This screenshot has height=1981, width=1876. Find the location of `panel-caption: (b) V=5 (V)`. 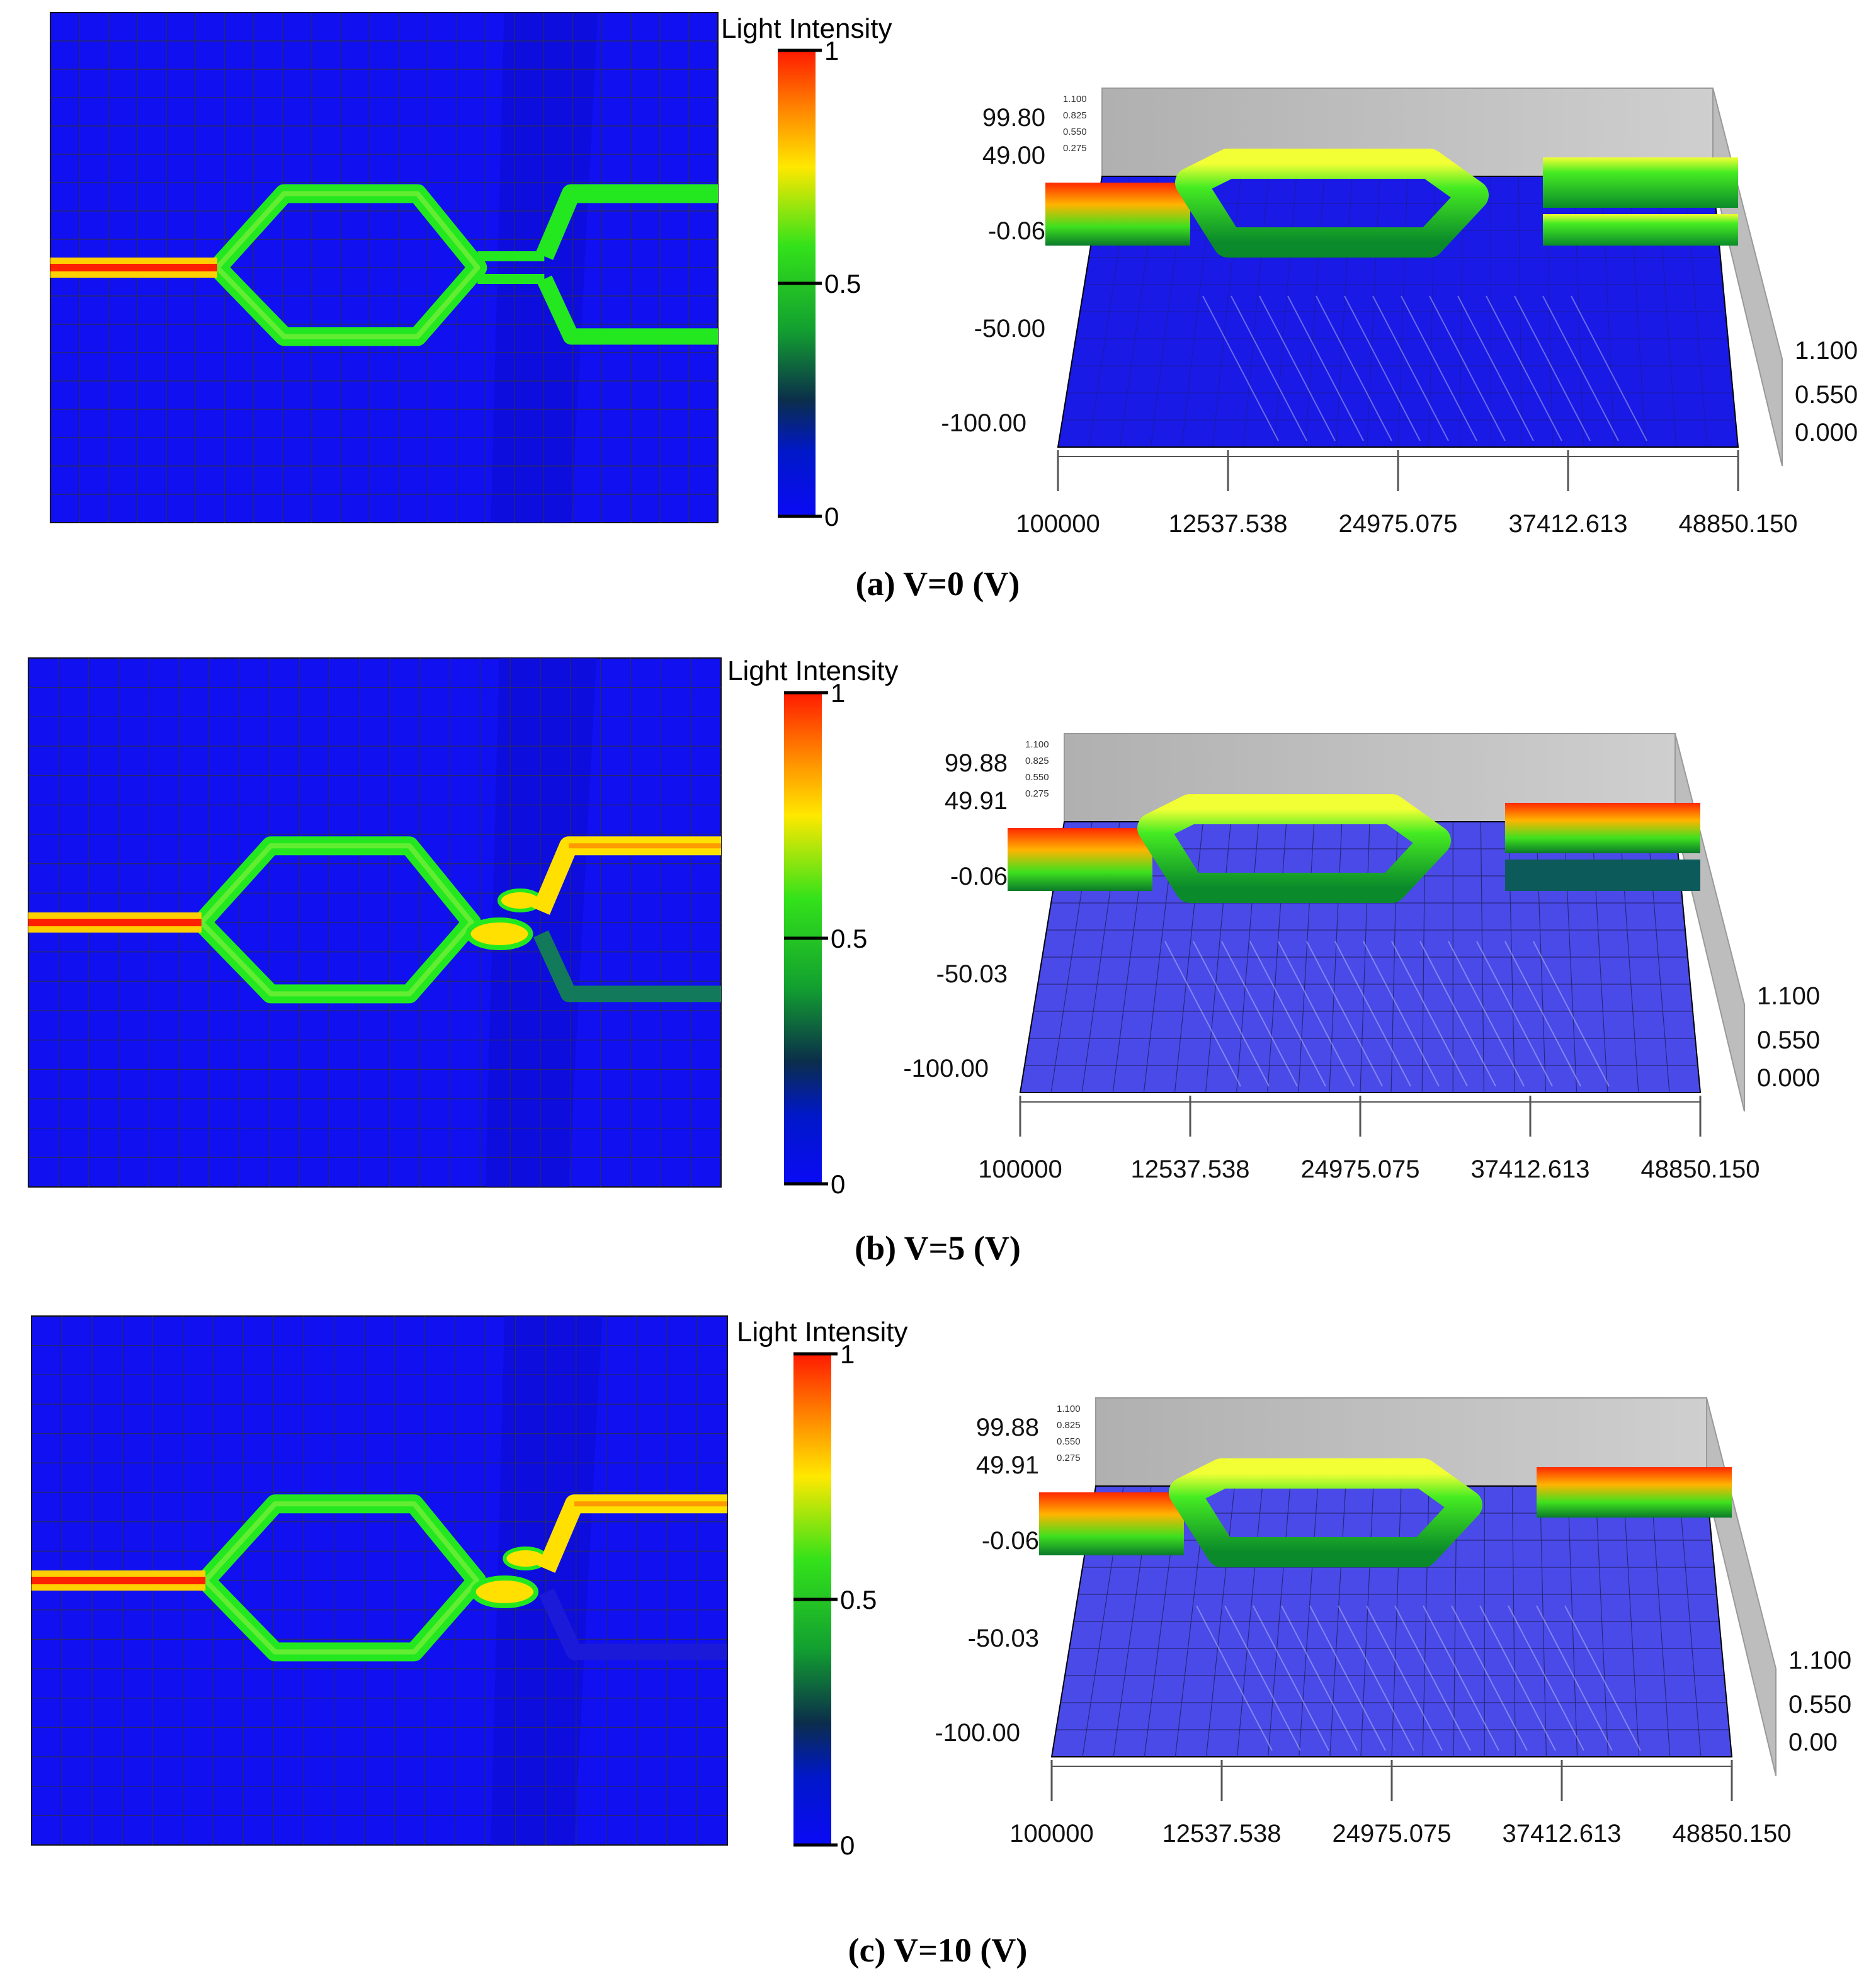

panel-caption: (b) V=5 (V) is located at coordinates (938, 1248).